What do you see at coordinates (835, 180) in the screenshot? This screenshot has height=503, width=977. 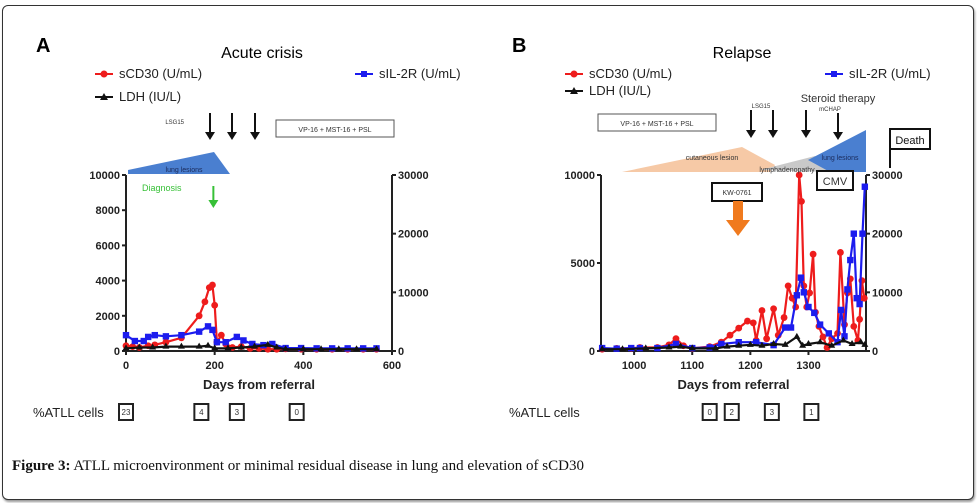 I see `cmv-box` at bounding box center [835, 180].